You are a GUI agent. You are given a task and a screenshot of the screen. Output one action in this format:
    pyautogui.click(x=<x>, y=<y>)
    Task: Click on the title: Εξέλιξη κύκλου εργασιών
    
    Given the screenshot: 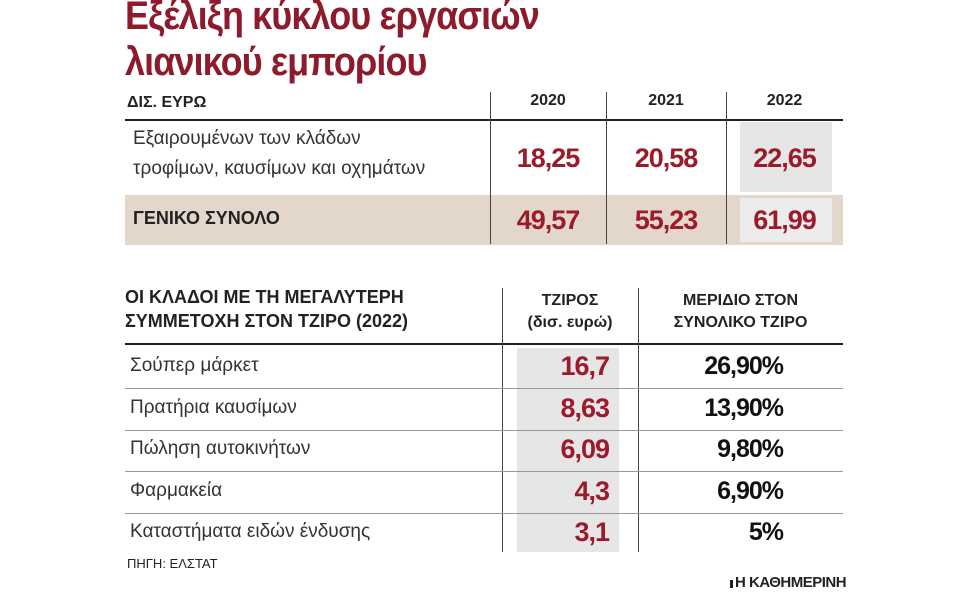 What is the action you would take?
    pyautogui.click(x=332, y=19)
    